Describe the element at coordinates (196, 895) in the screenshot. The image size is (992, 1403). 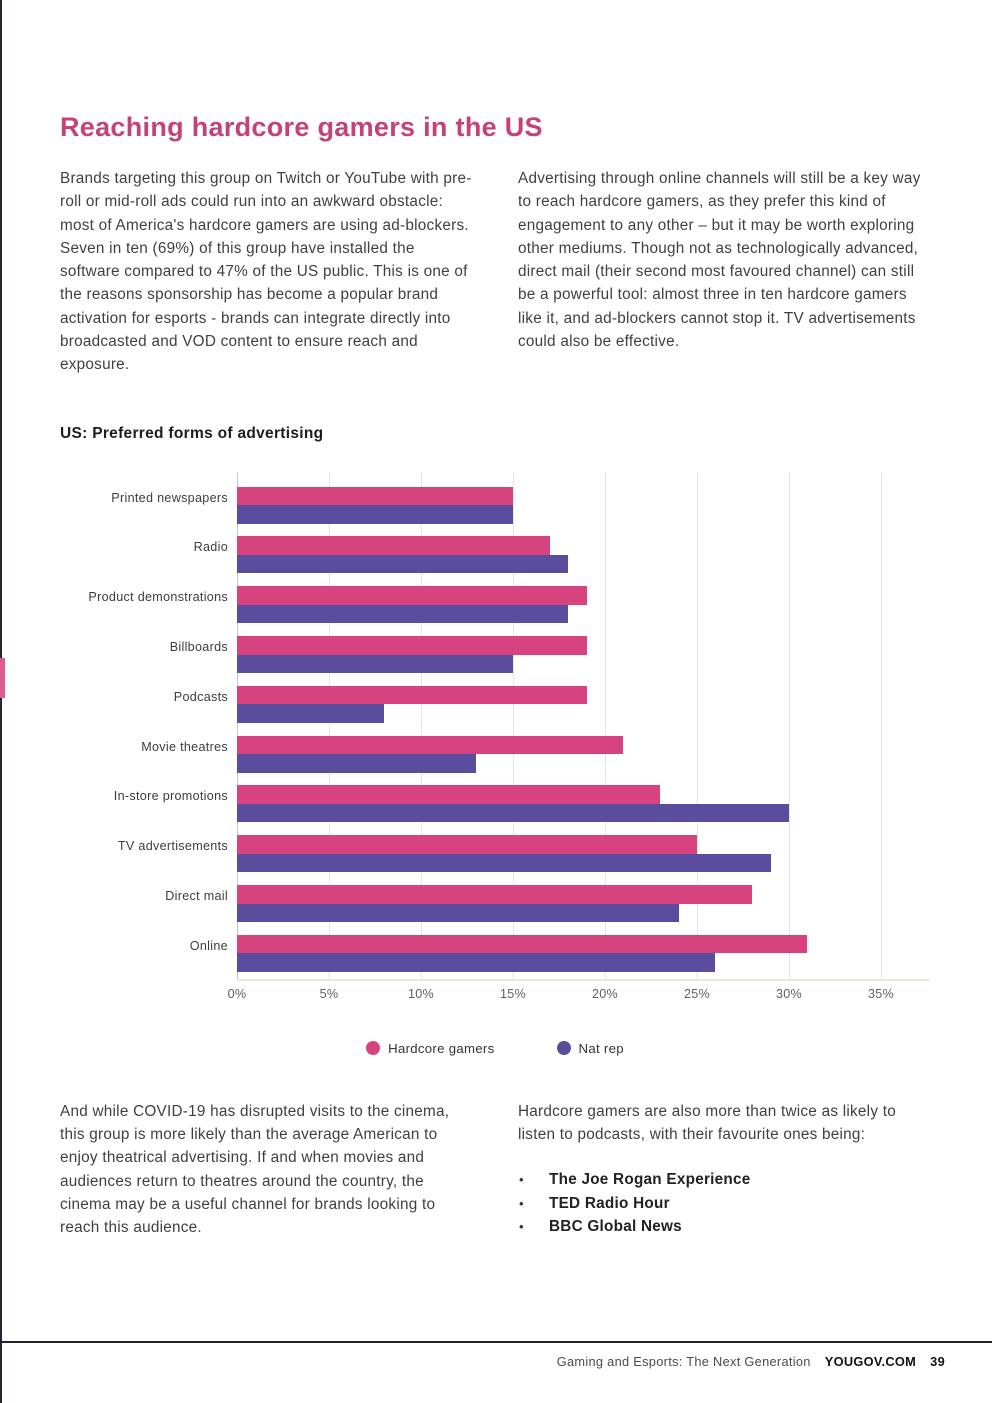
I see `category-label: Direct mail` at that location.